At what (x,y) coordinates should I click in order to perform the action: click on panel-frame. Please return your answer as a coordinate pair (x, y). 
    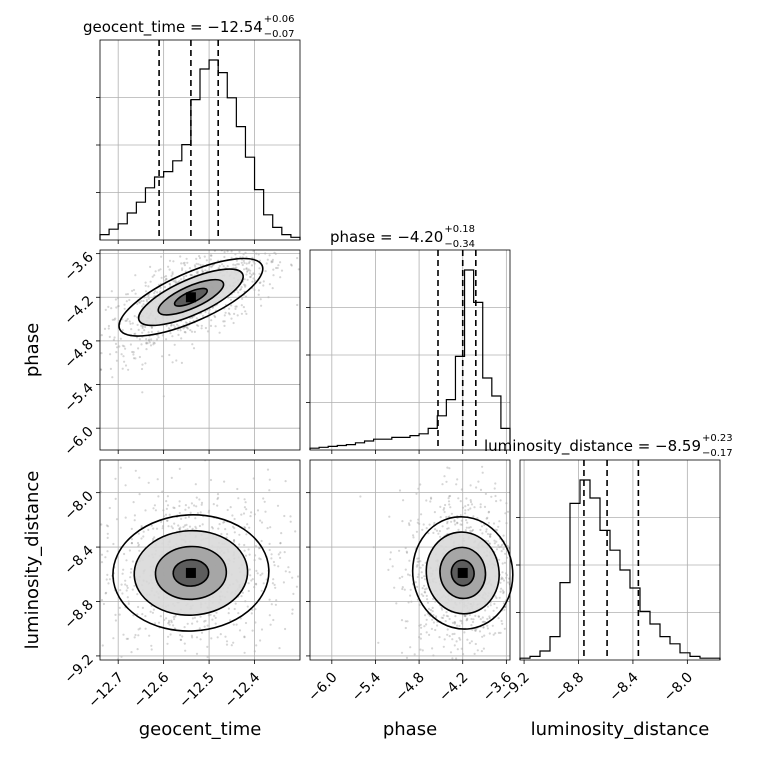
    Looking at the image, I should click on (620, 560).